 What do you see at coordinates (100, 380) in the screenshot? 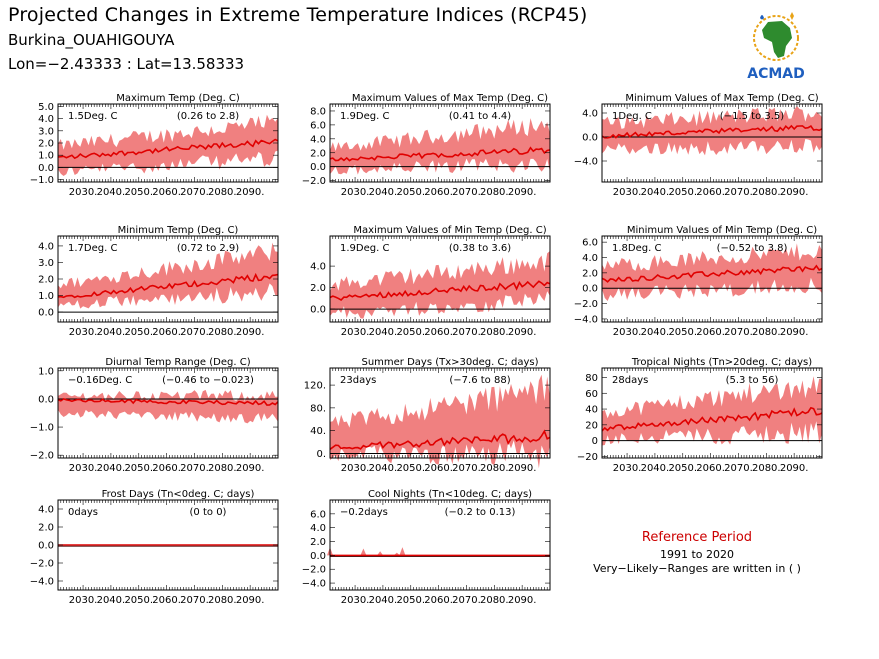
I see `panel-change-value: −0.16Deg. C` at bounding box center [100, 380].